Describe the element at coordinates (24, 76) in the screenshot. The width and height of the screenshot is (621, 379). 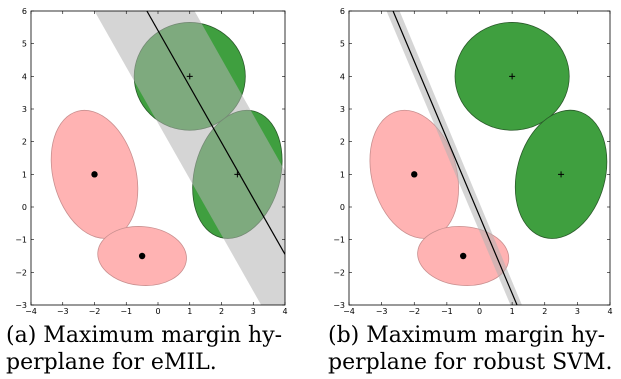
I see `y-tick-label-a-7: 4` at that location.